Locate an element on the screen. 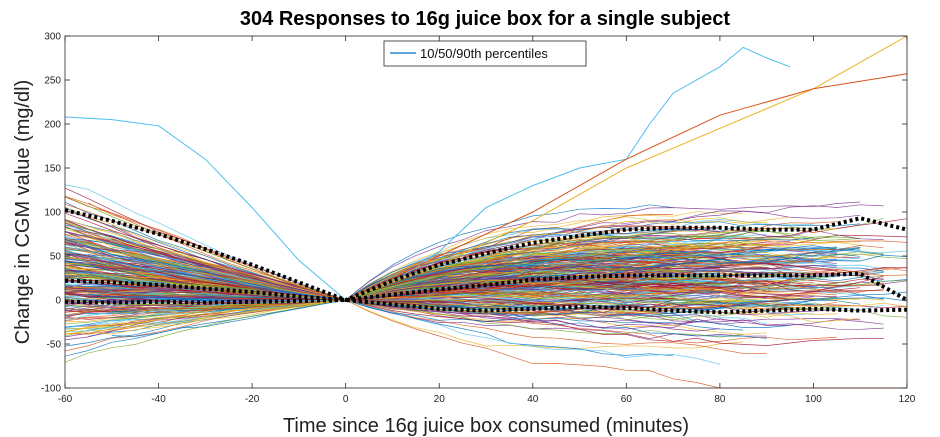 This screenshot has height=437, width=940. y-tick-label: 50 is located at coordinates (56, 257).